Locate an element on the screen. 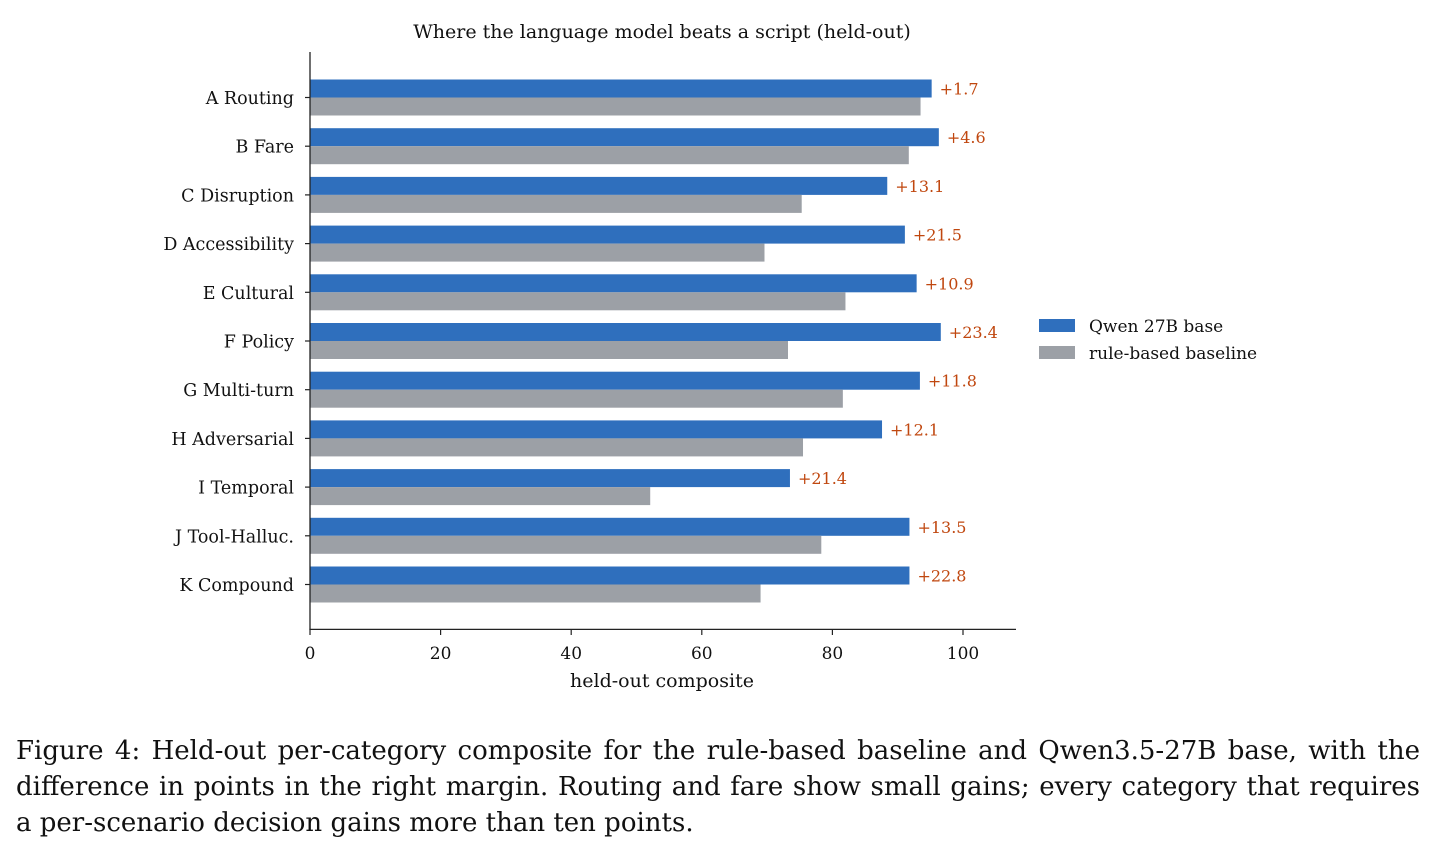  bar-qwen-a-routing is located at coordinates (621, 88).